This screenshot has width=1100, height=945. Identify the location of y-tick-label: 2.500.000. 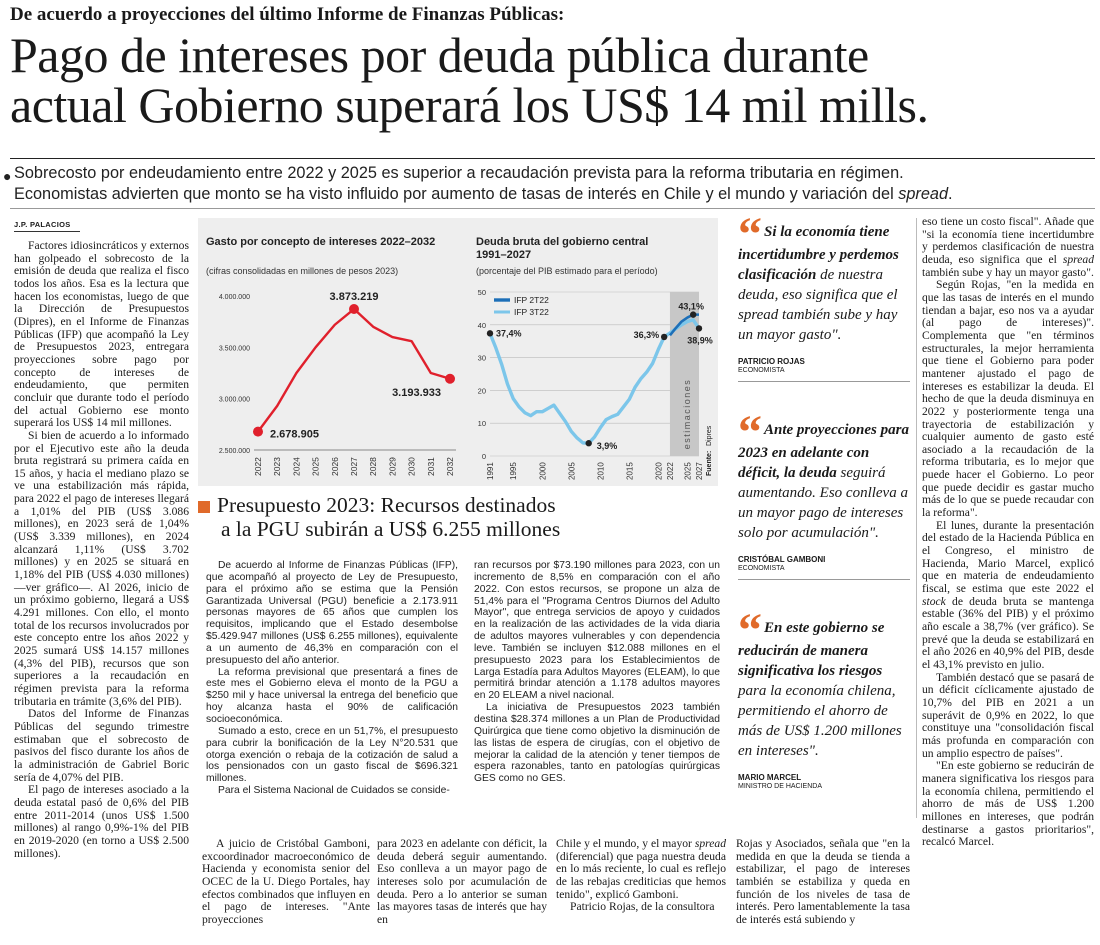
(234, 451).